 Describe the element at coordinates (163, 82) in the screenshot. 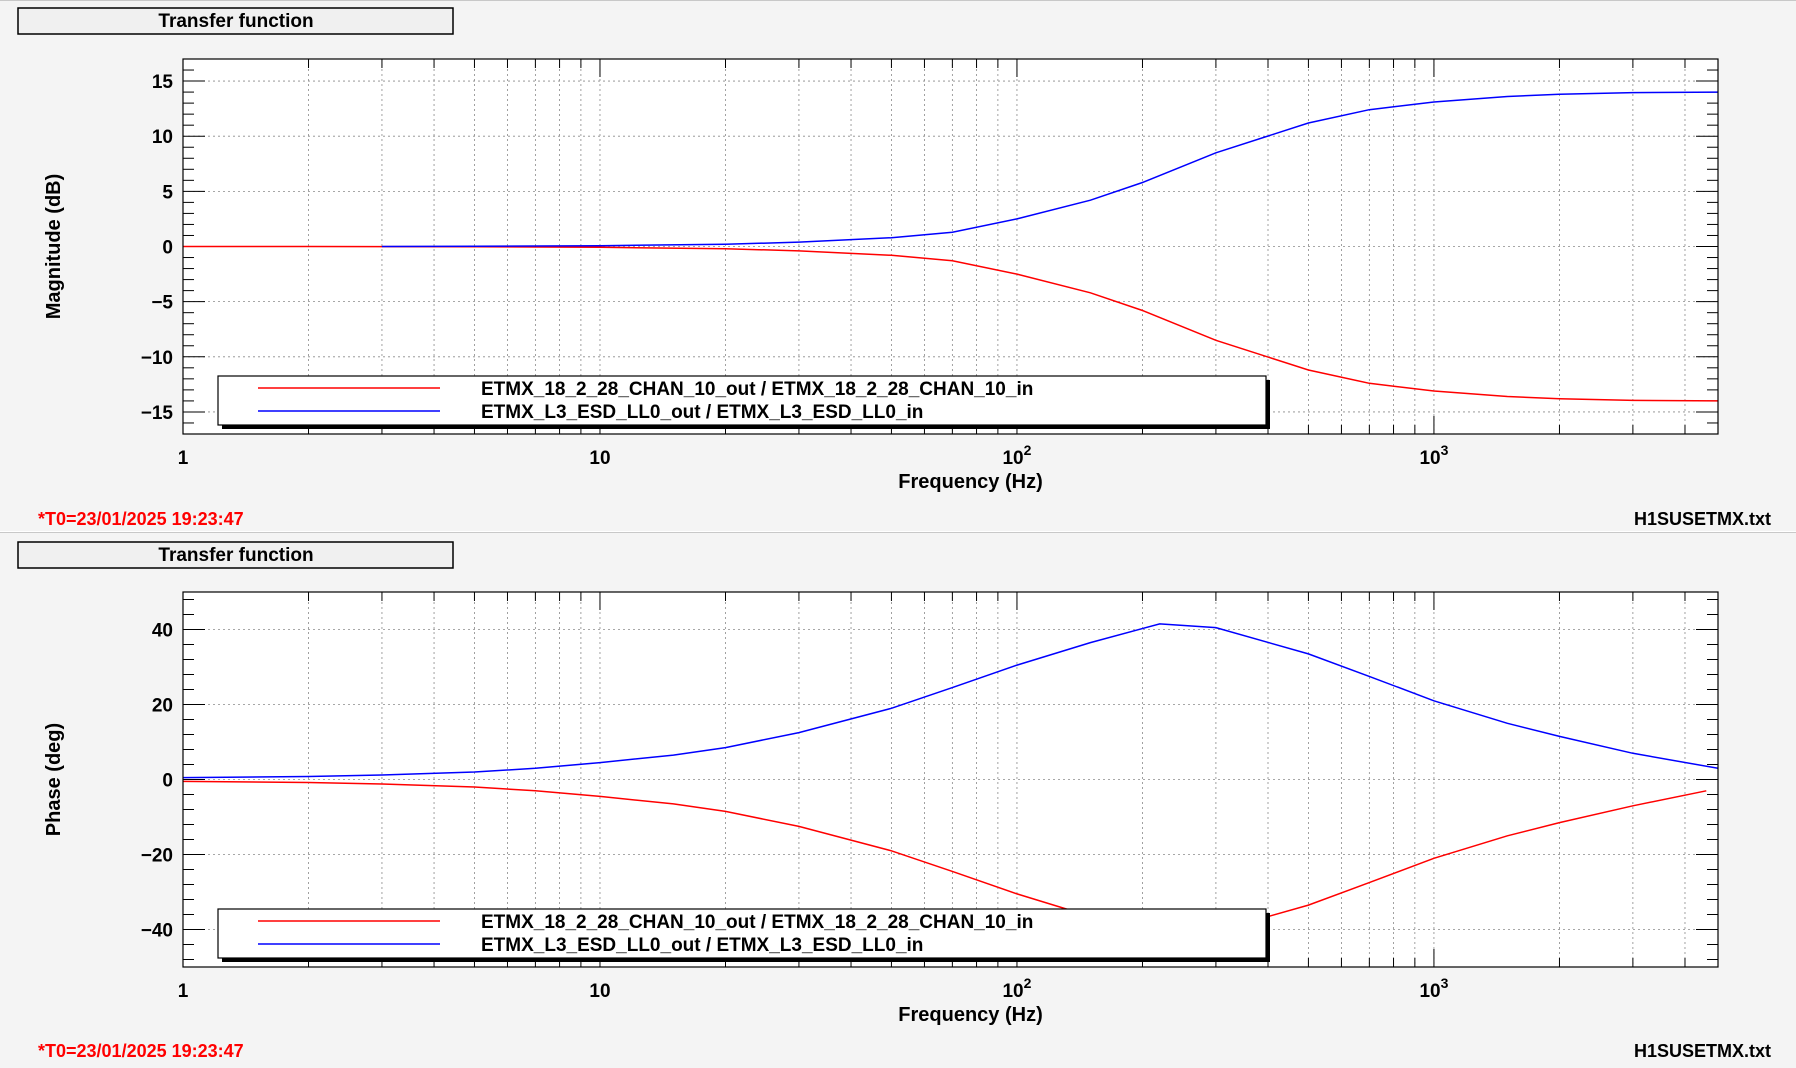

I see `y-tick-label: 15` at that location.